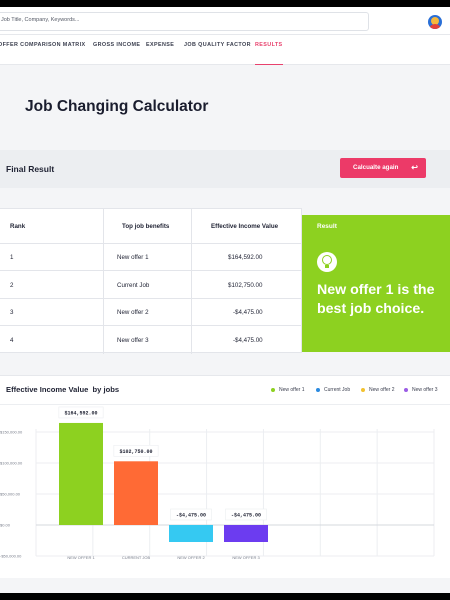 This screenshot has height=600, width=450. What do you see at coordinates (377, 390) in the screenshot?
I see `legend-item: New offer 2` at bounding box center [377, 390].